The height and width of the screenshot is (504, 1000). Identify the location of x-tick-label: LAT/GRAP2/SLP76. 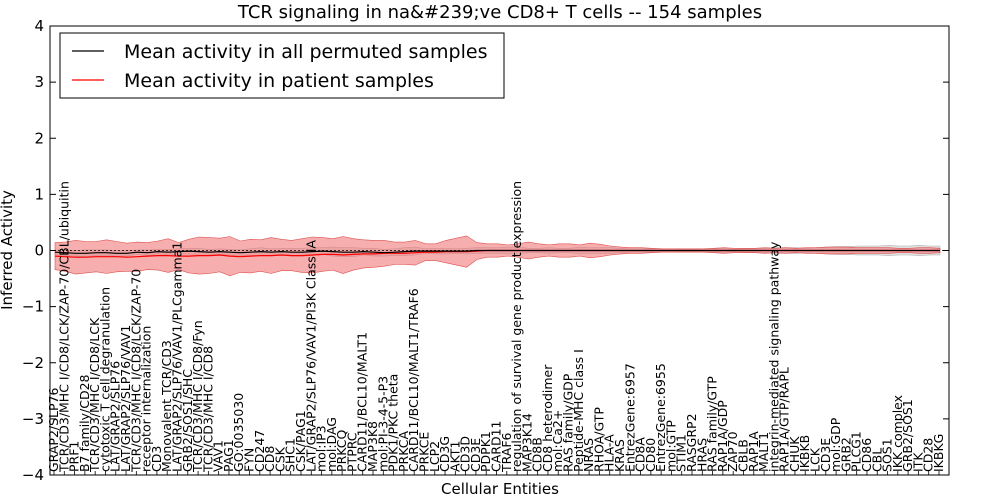
(115, 416).